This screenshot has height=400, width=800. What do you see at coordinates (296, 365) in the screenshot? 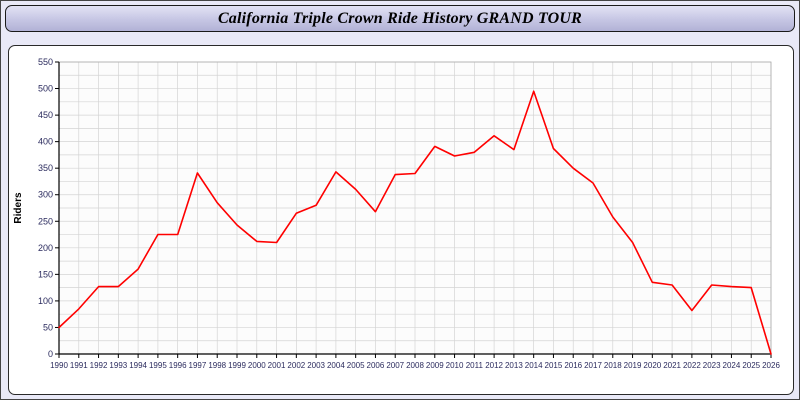
I see `x-tick-label: 2002` at bounding box center [296, 365].